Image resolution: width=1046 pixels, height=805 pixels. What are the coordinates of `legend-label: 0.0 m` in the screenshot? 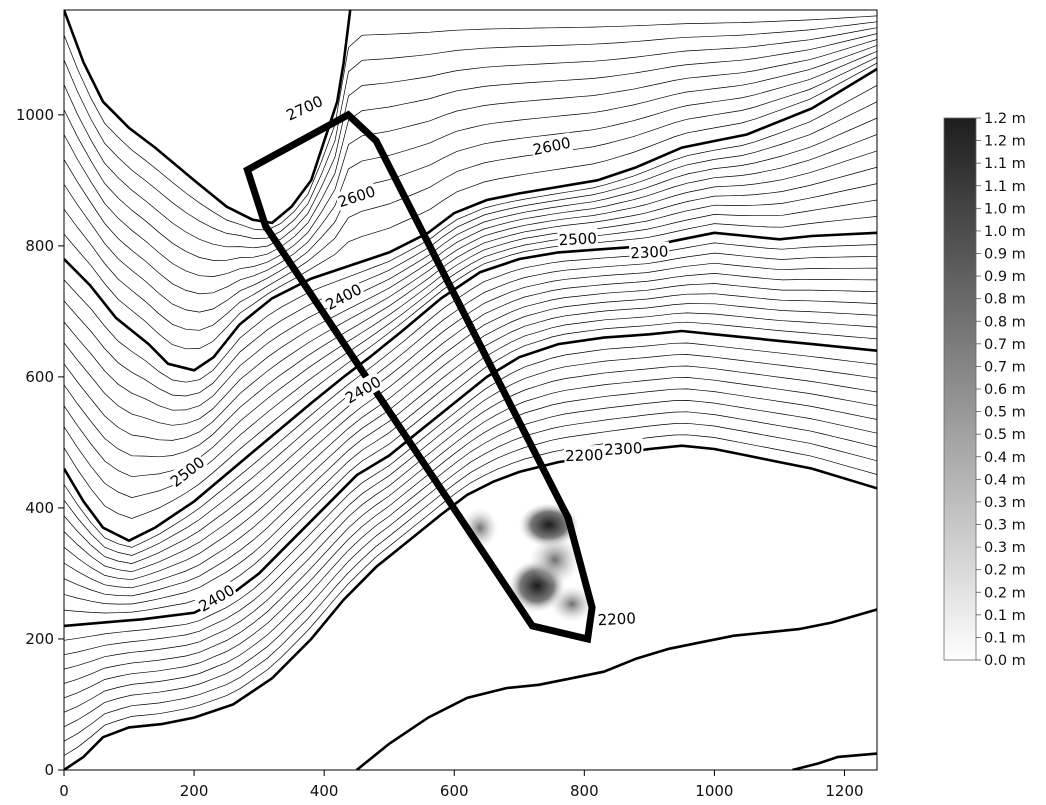 It's located at (1005, 661).